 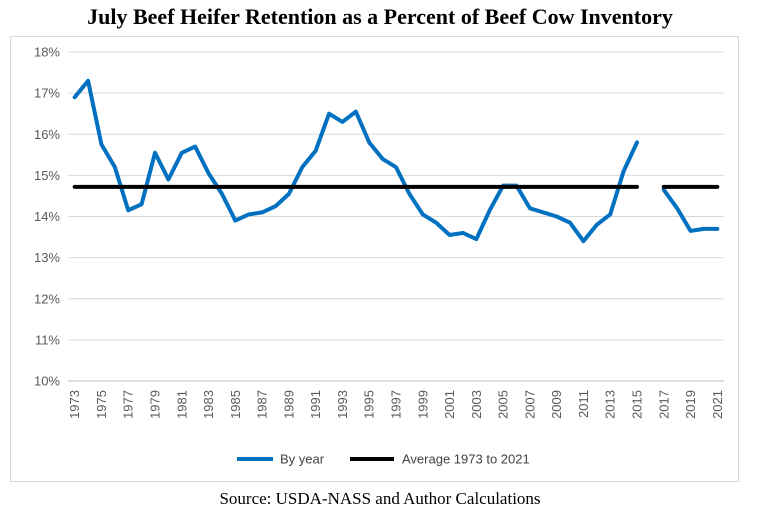 I want to click on x-tick-label: 1999, so click(x=422, y=404).